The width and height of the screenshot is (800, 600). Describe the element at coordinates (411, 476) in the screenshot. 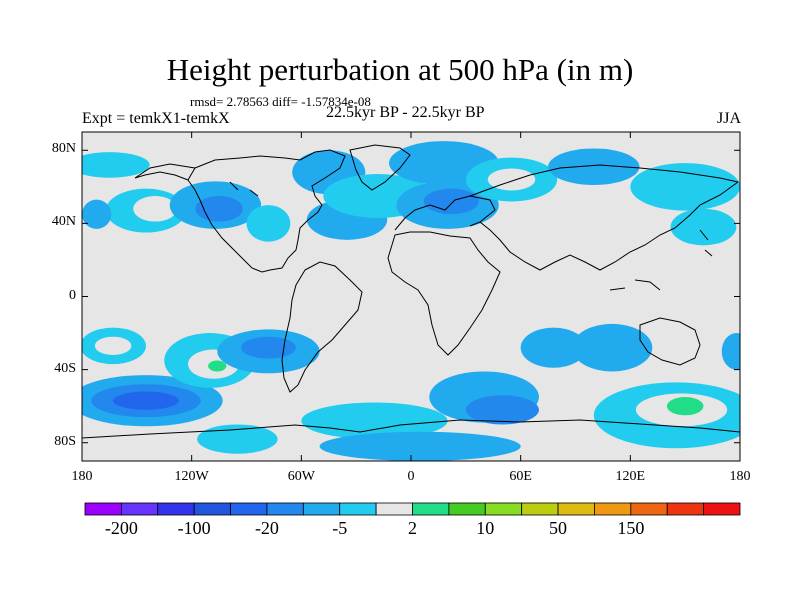

I see `x-tick-label: 0` at that location.